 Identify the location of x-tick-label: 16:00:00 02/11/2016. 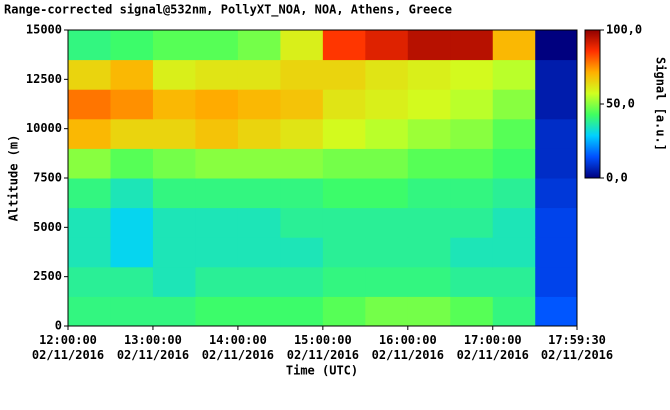
(408, 347).